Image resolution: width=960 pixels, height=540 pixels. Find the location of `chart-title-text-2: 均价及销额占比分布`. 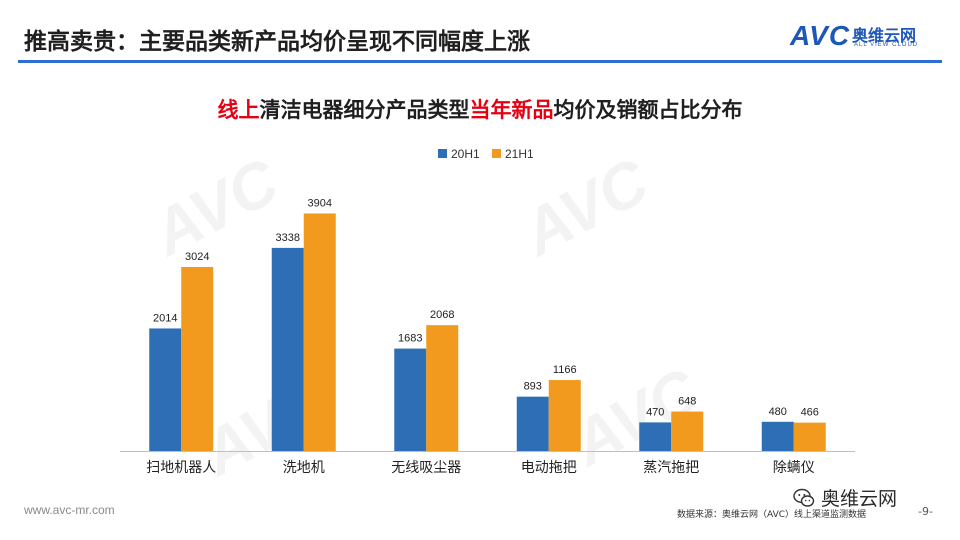

chart-title-text-2: 均价及销额占比分布 is located at coordinates (648, 110).